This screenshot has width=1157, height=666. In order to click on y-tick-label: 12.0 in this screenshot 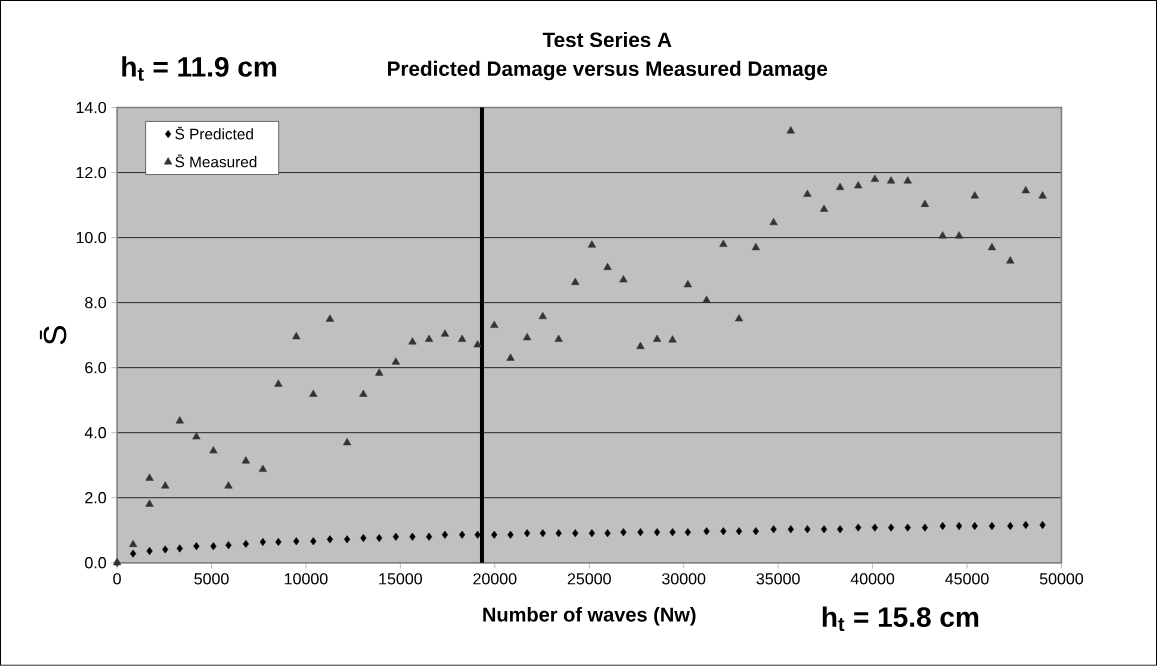, I will do `click(91, 173)`.